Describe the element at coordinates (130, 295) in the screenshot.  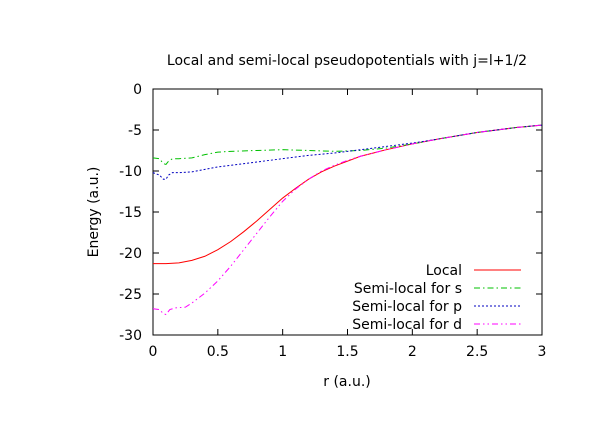
I see `y-tick-label: -25` at that location.